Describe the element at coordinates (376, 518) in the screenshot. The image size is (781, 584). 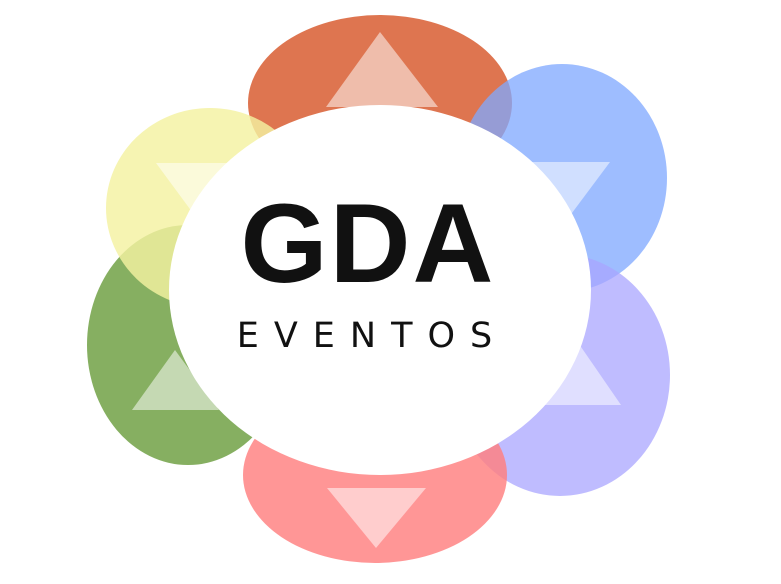
I see `bottom-triangle` at that location.